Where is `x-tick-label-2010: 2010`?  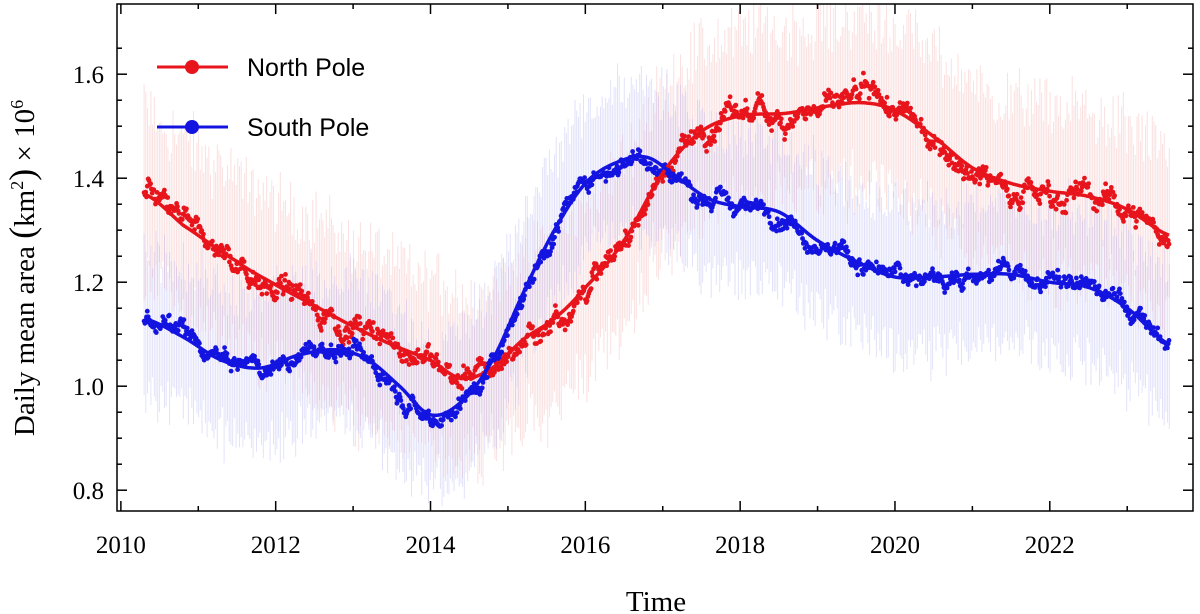 x-tick-label-2010: 2010 is located at coordinates (121, 545).